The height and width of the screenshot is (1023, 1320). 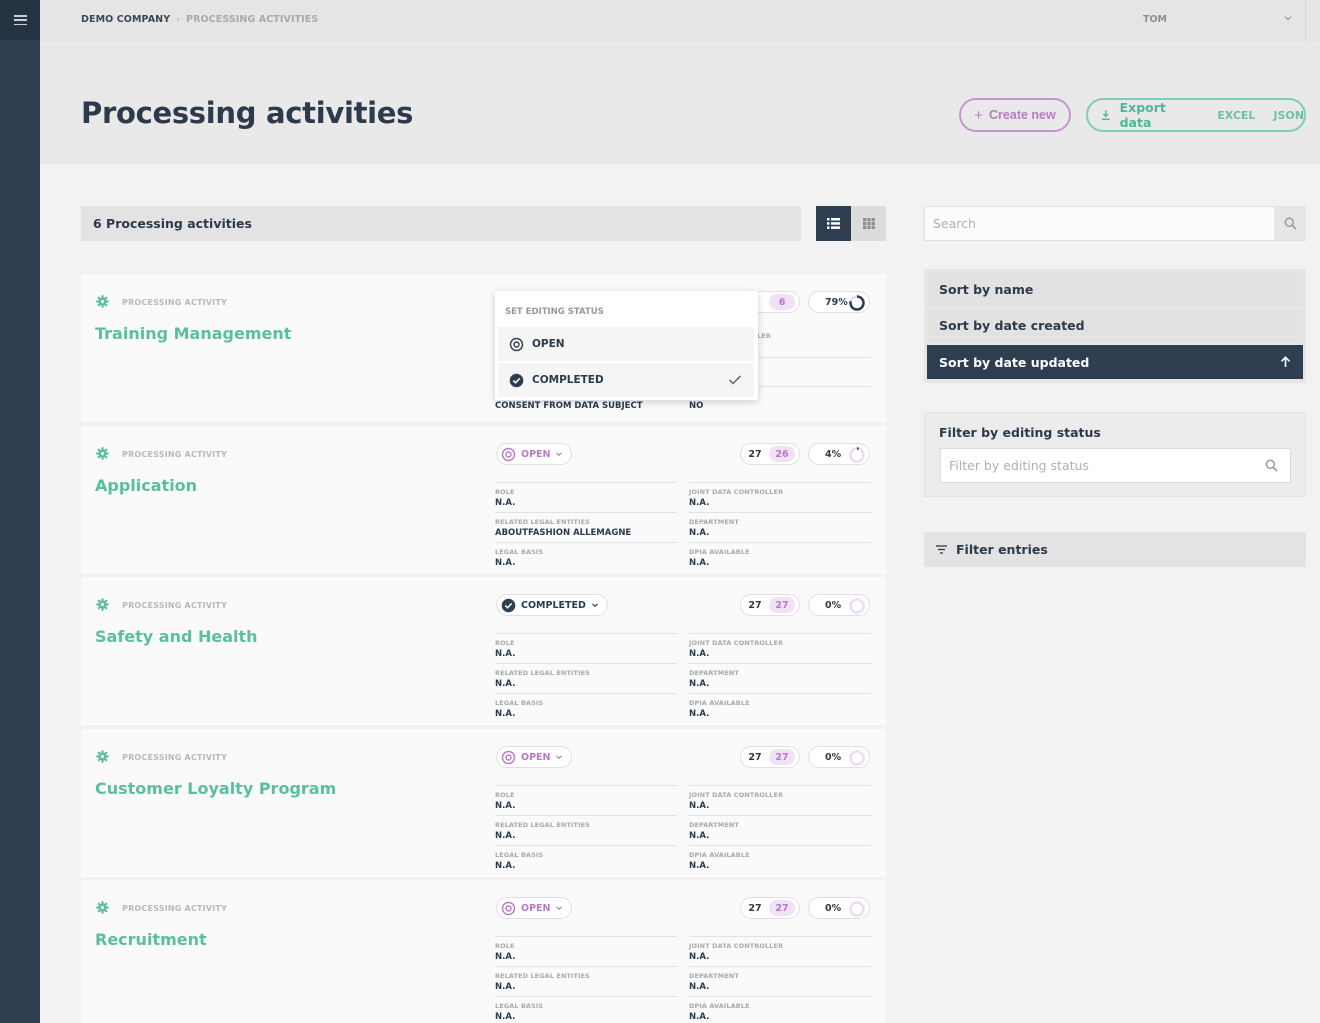 What do you see at coordinates (680, 20) in the screenshot?
I see `top-bar: DEMO COMPANY › PROCESSING ACTIVITIES TOM` at bounding box center [680, 20].